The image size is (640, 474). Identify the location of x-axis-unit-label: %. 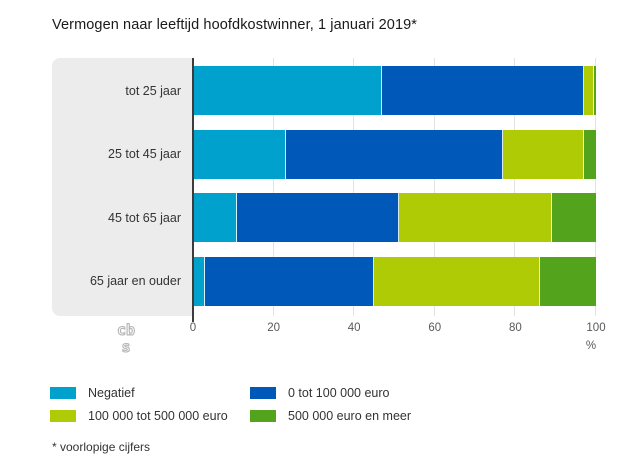
(591, 346).